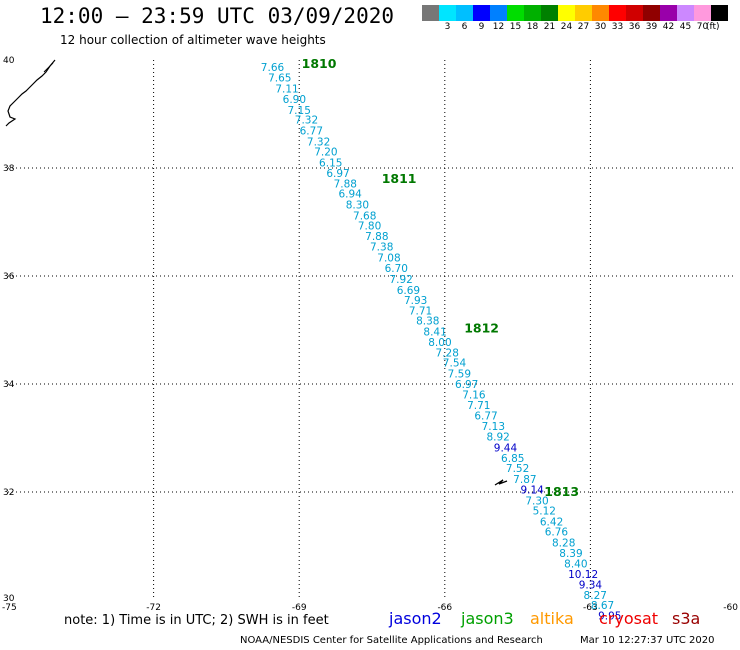  I want to click on coastline-island, so click(48, 67).